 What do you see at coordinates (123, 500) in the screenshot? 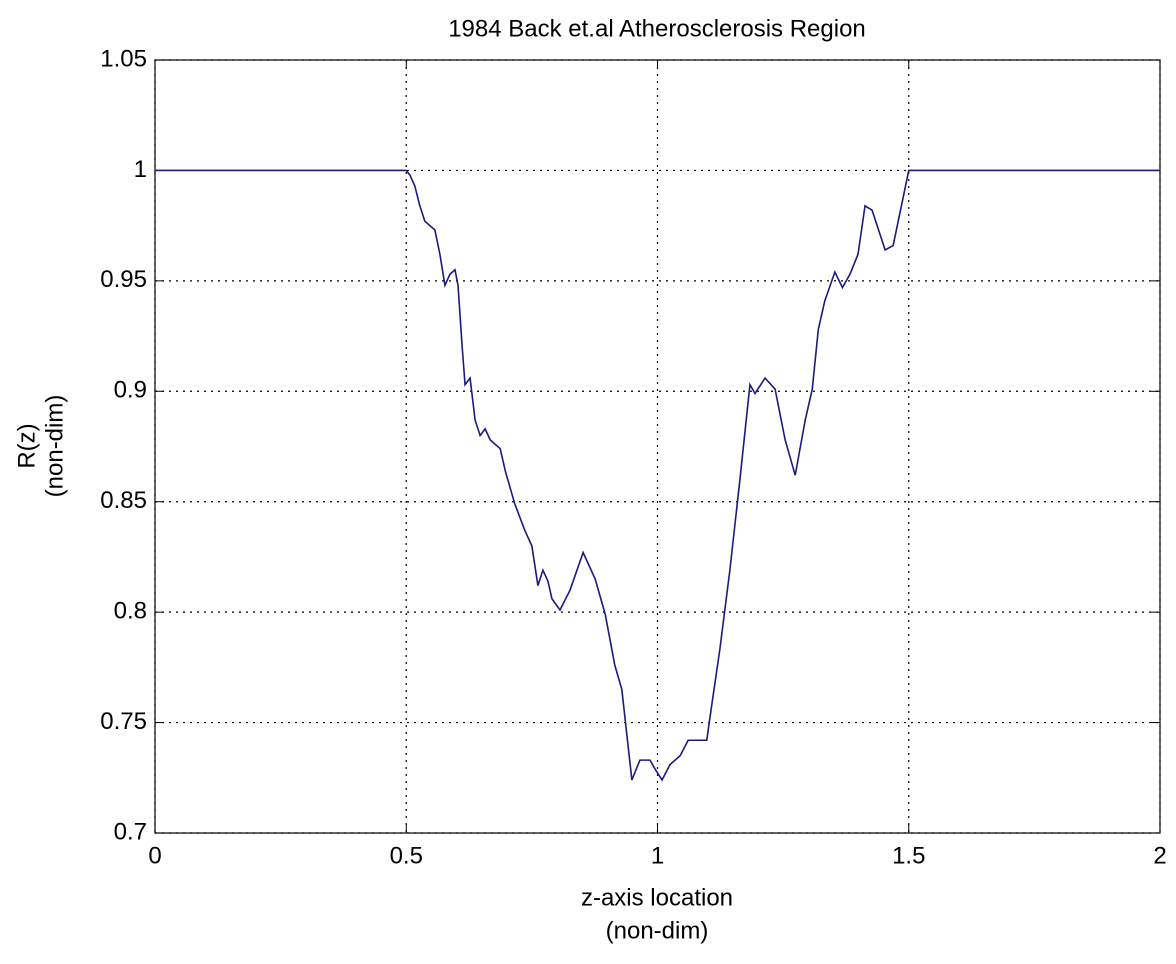
I see `y-tick-label: 0.85` at bounding box center [123, 500].